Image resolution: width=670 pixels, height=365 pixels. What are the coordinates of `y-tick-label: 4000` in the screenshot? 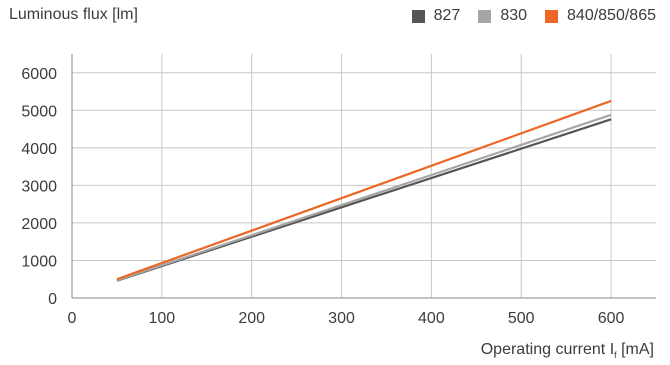 It's located at (39, 149).